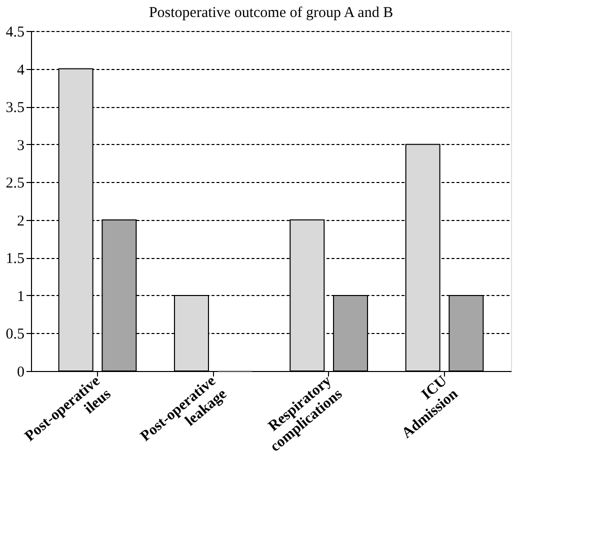 The width and height of the screenshot is (591, 546). What do you see at coordinates (271, 13) in the screenshot?
I see `chart-title: Postoperative outcome of group A and B` at bounding box center [271, 13].